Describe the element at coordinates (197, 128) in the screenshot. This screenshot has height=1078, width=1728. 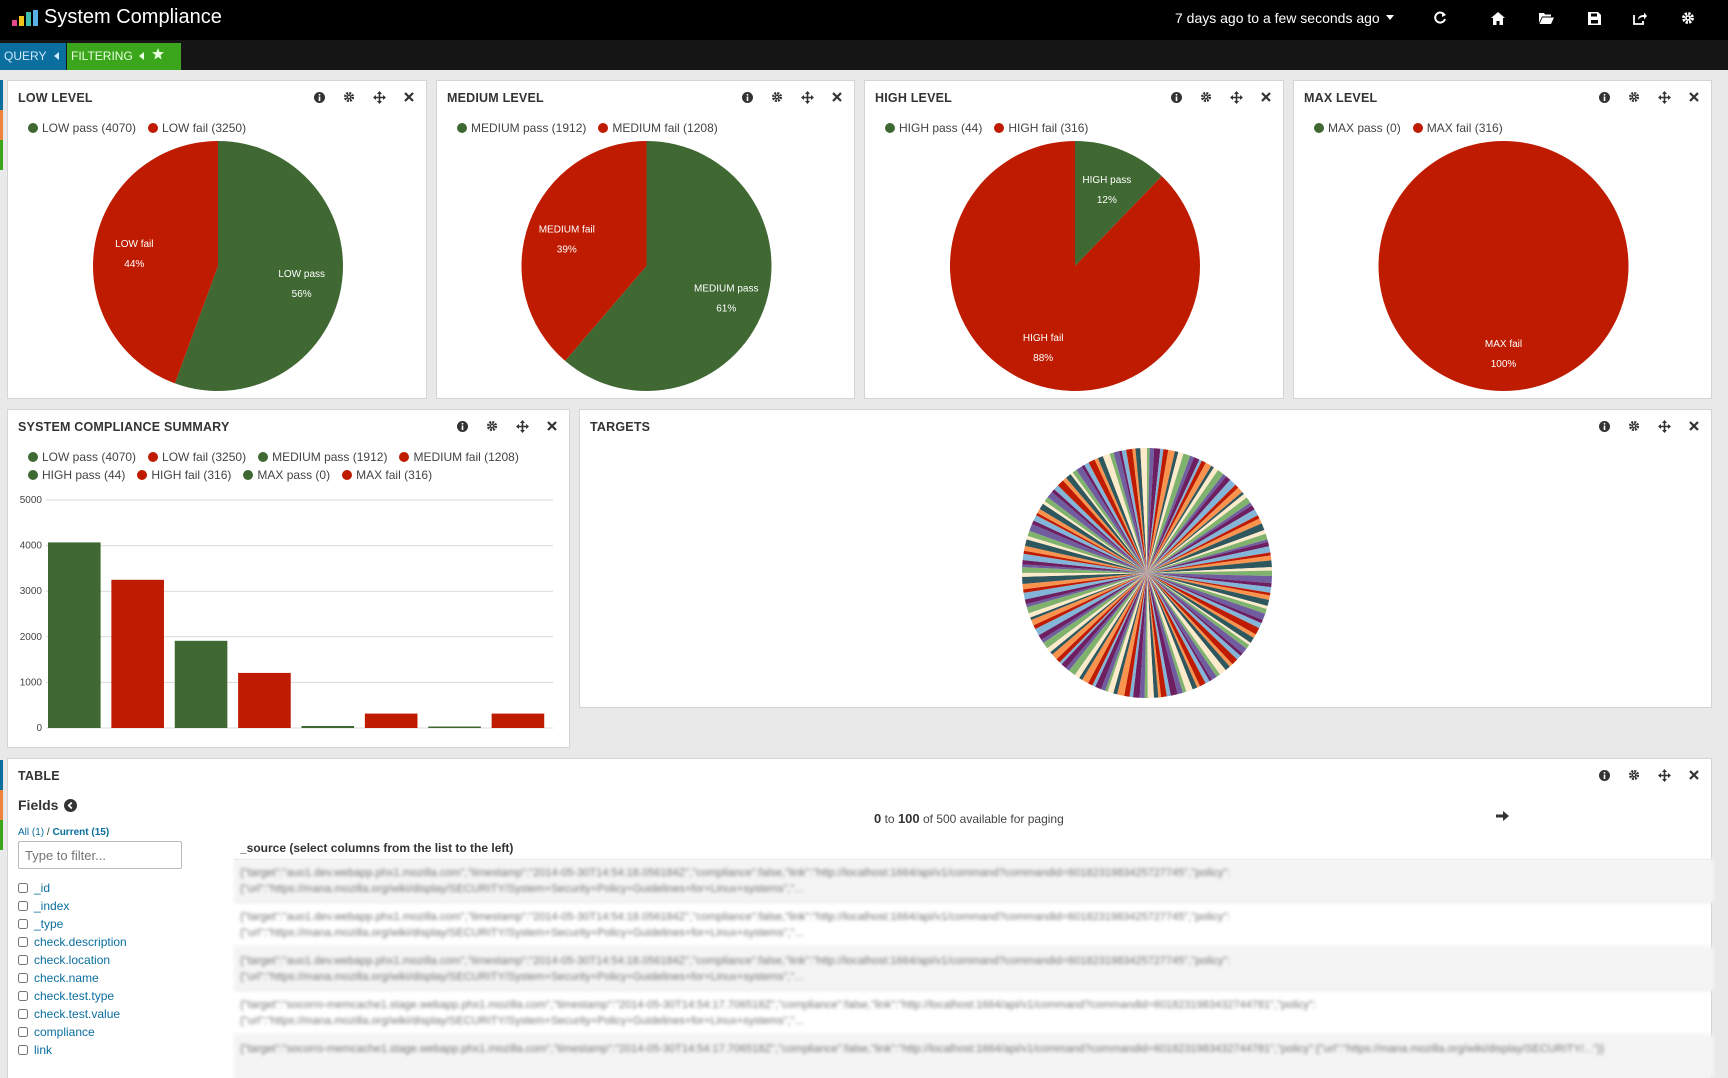
I see `legend-item: LOW fail (3250)` at that location.